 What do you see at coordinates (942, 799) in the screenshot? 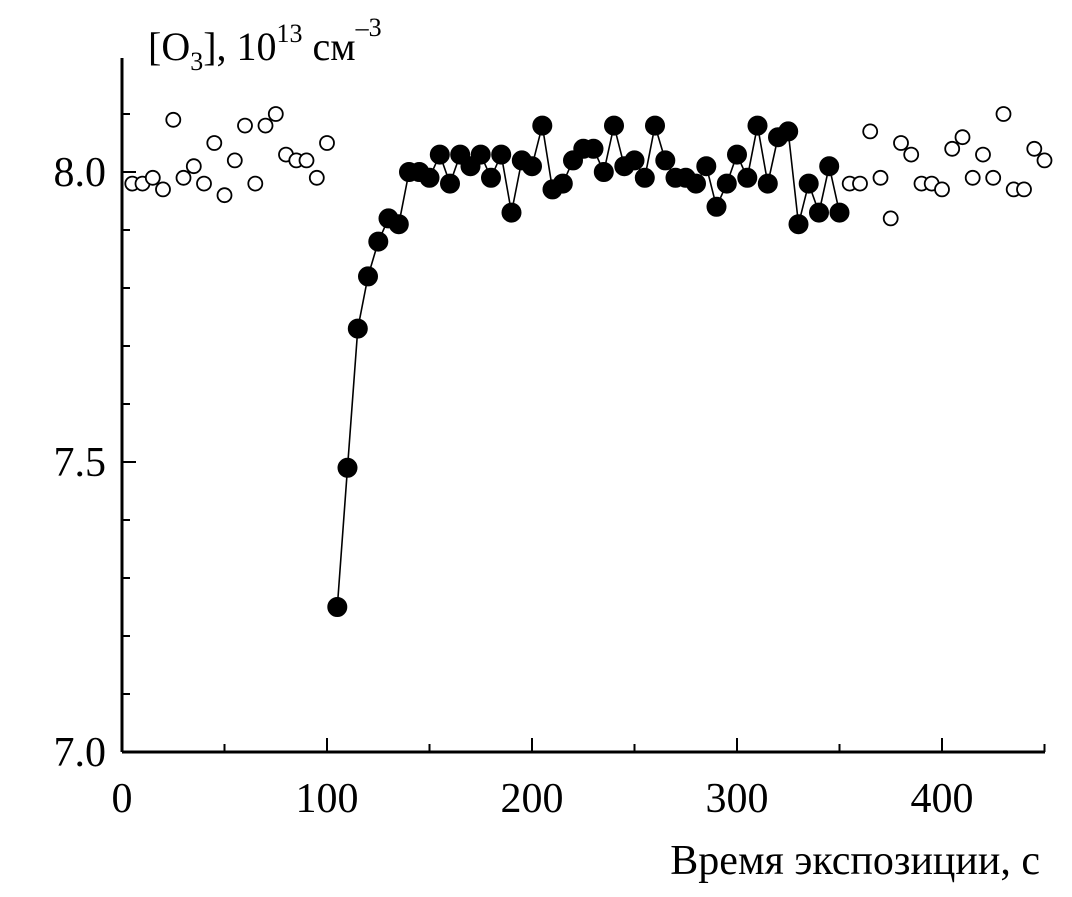
I see `x-tick-label: 400` at bounding box center [942, 799].